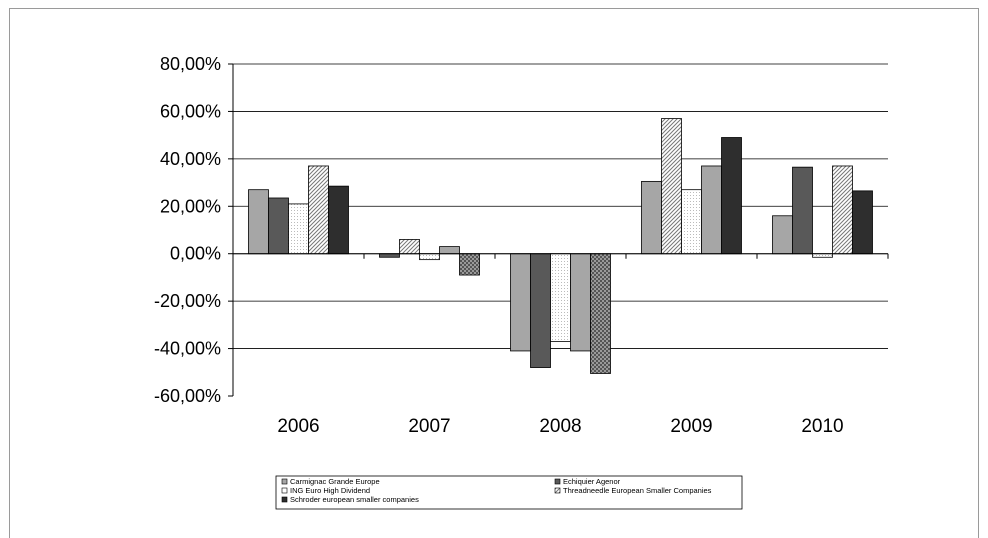 Image resolution: width=988 pixels, height=538 pixels. I want to click on y-tick-label: 60,00%, so click(190, 111).